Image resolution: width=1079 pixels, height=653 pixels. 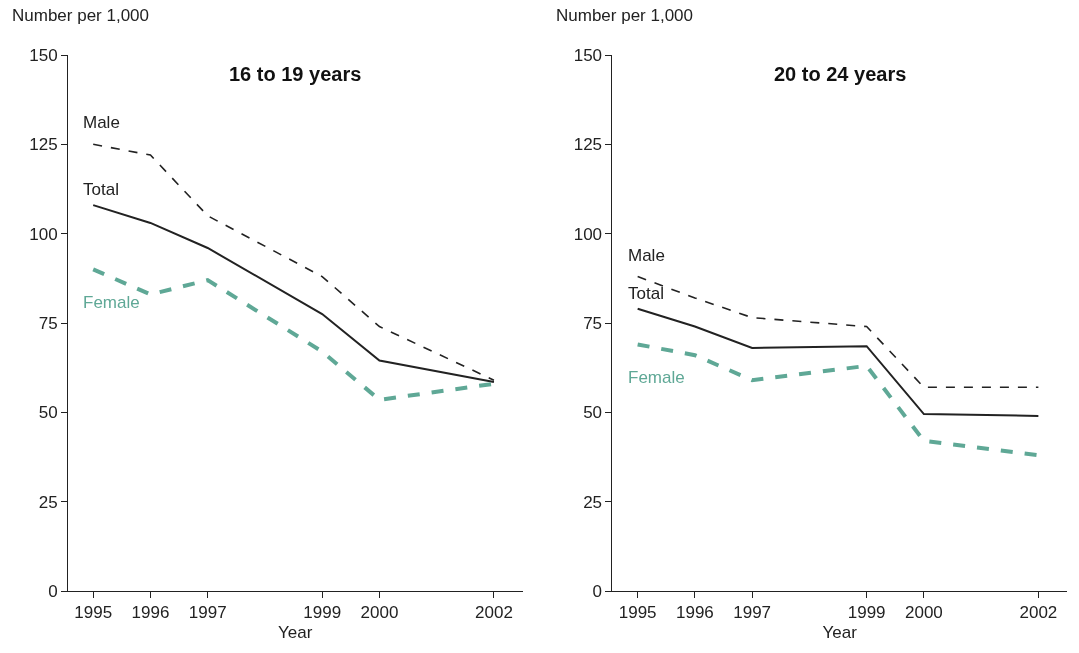 I want to click on chart-title: 16 to 19 years, so click(x=295, y=74).